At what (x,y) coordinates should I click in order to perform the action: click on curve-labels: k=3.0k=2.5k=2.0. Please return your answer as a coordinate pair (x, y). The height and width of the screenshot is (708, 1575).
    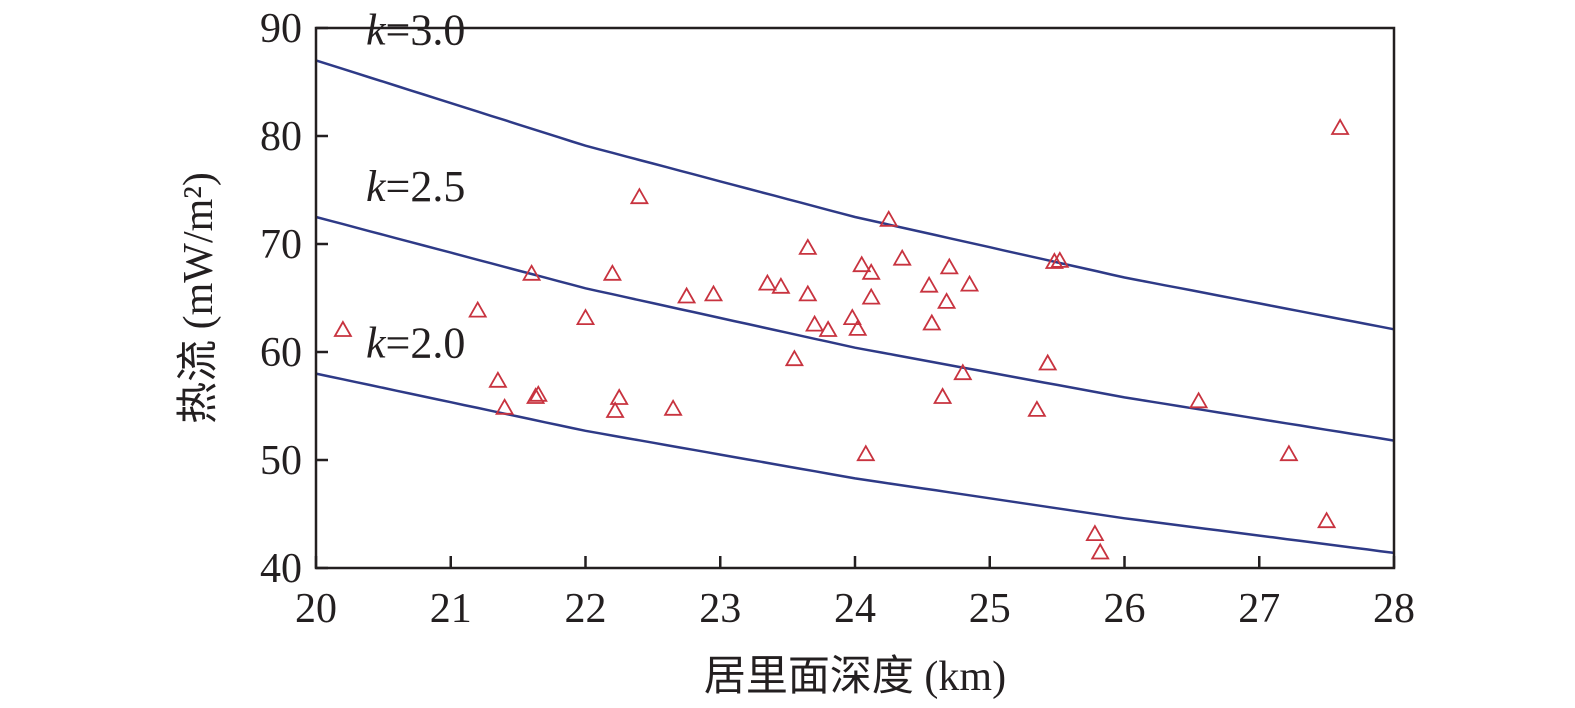
    Looking at the image, I should click on (415, 186).